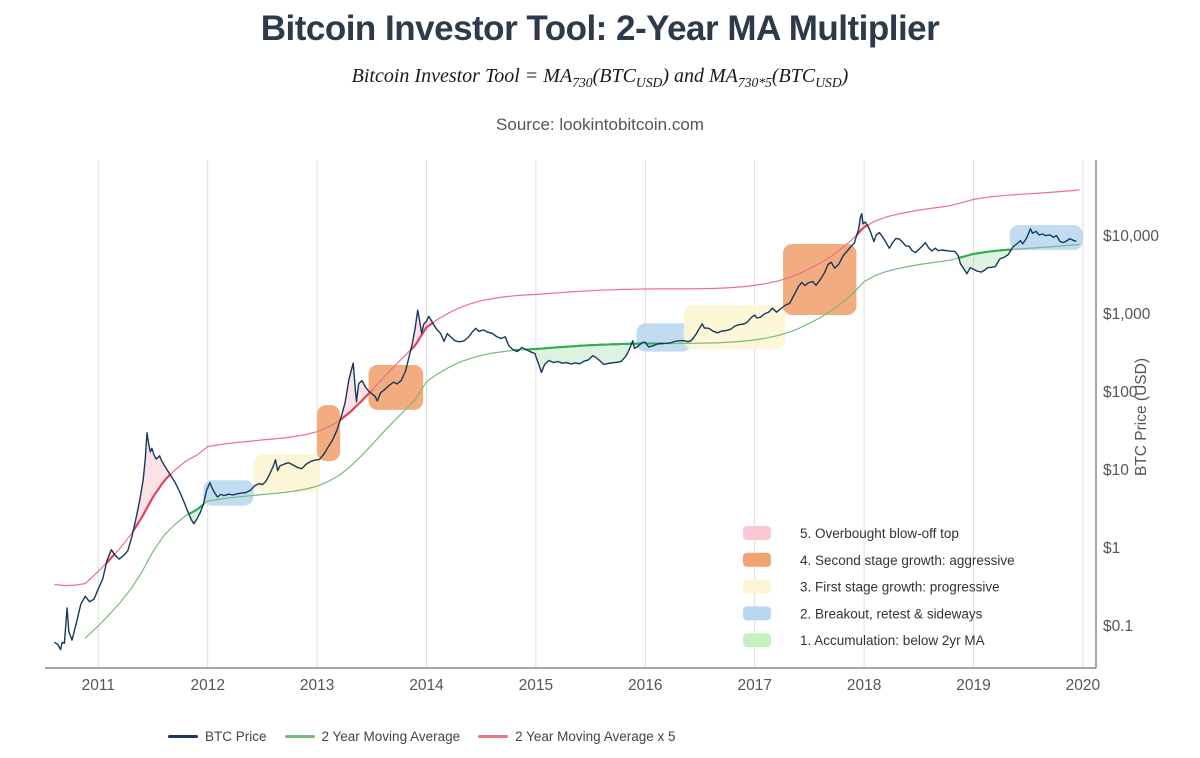 Image resolution: width=1200 pixels, height=758 pixels. I want to click on stage-legend-label-5: 5. Overbought blow-off top, so click(879, 533).